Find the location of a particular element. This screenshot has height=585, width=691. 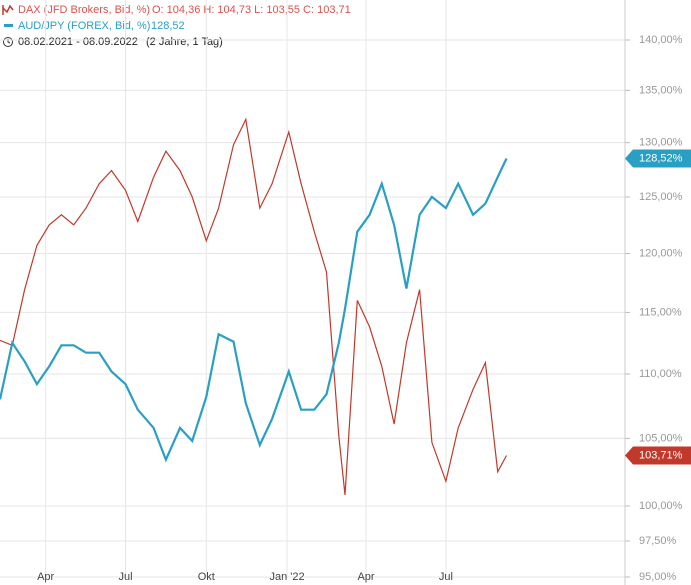

y-tick-label: 115,00% is located at coordinates (660, 312).